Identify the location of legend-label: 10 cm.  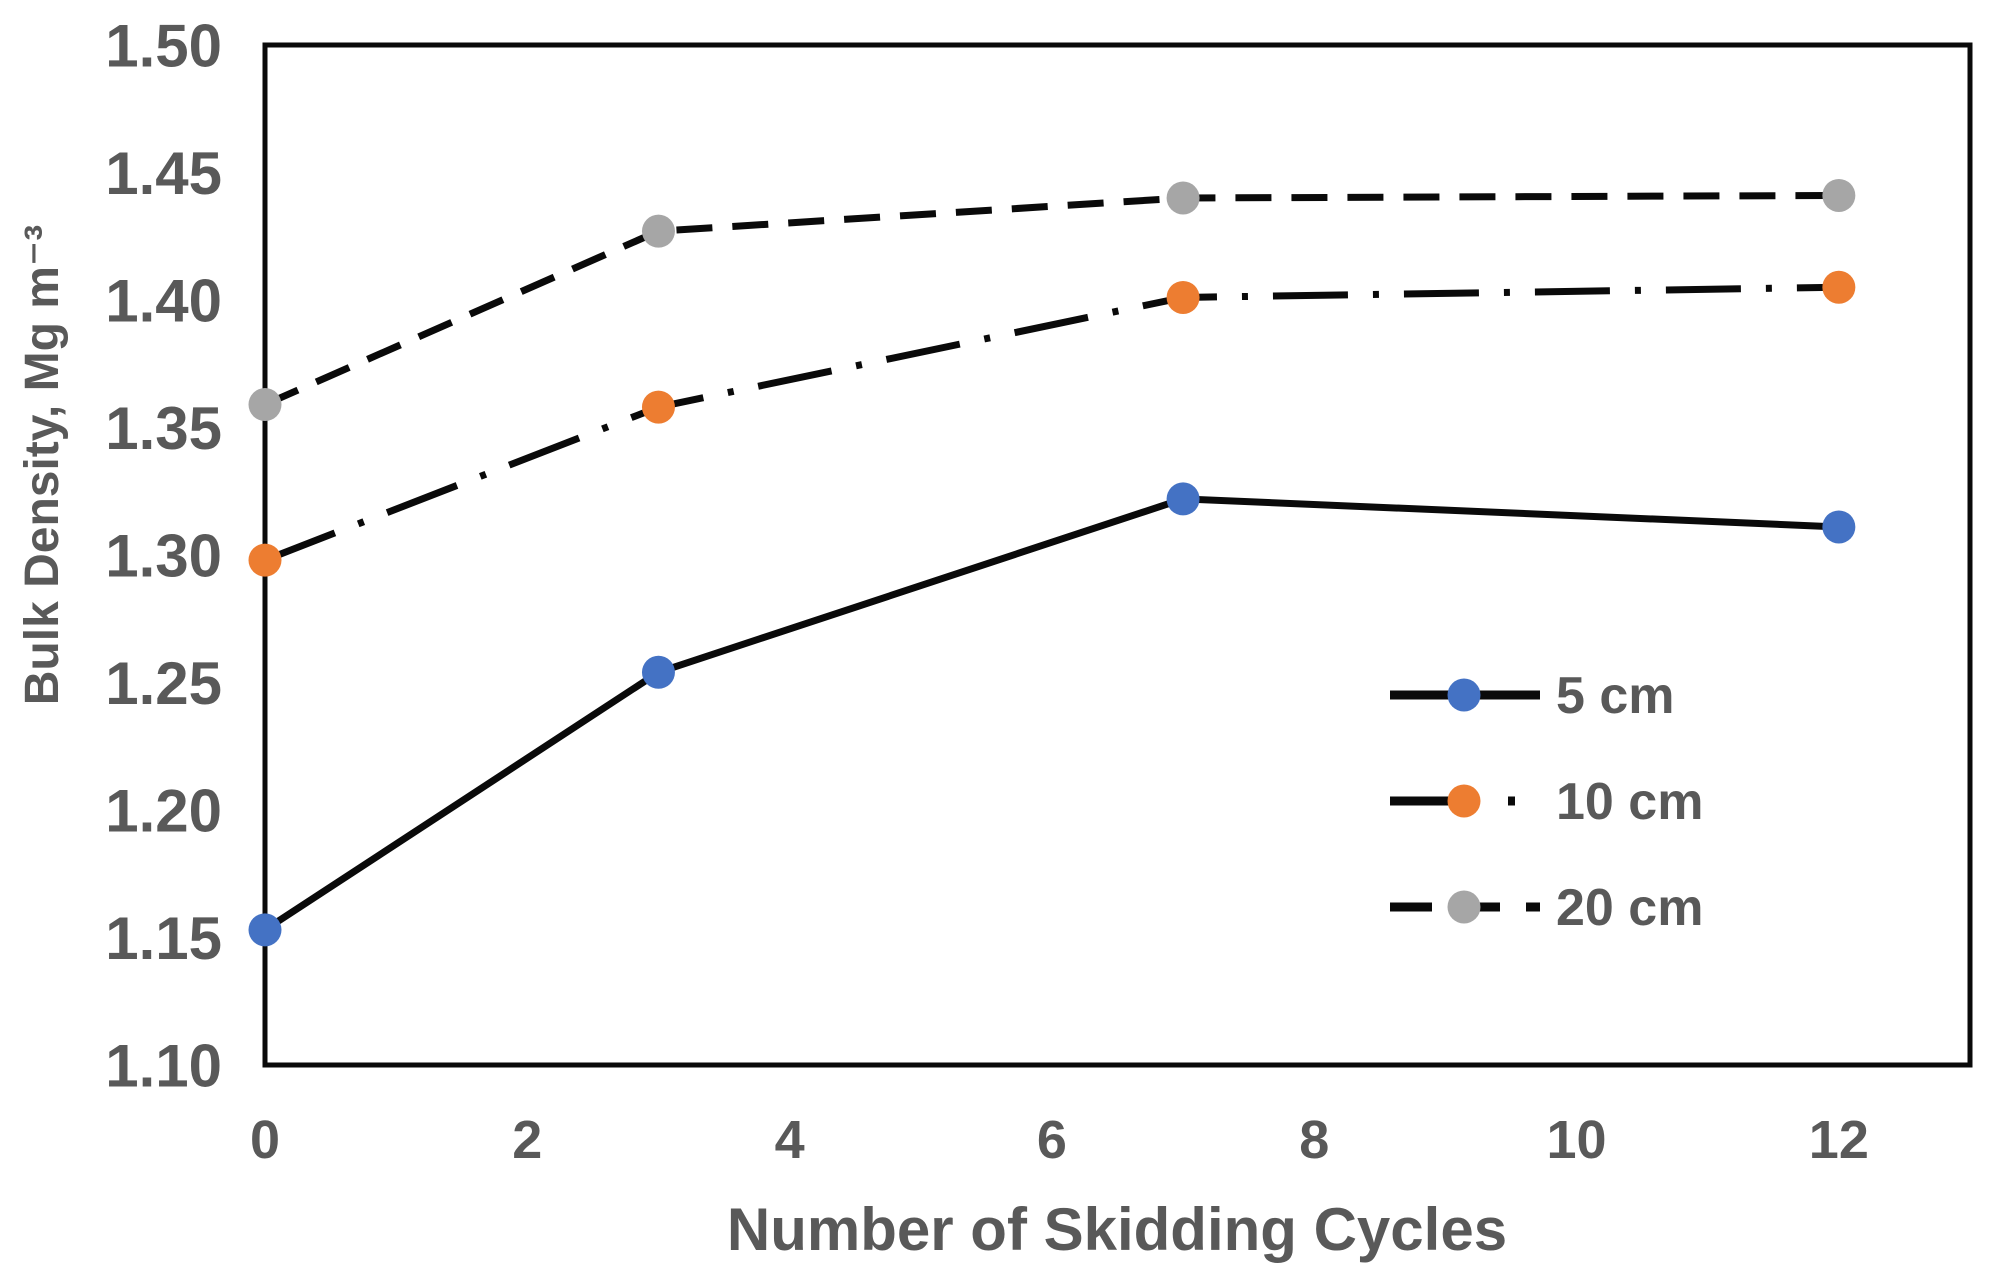
(1629, 802).